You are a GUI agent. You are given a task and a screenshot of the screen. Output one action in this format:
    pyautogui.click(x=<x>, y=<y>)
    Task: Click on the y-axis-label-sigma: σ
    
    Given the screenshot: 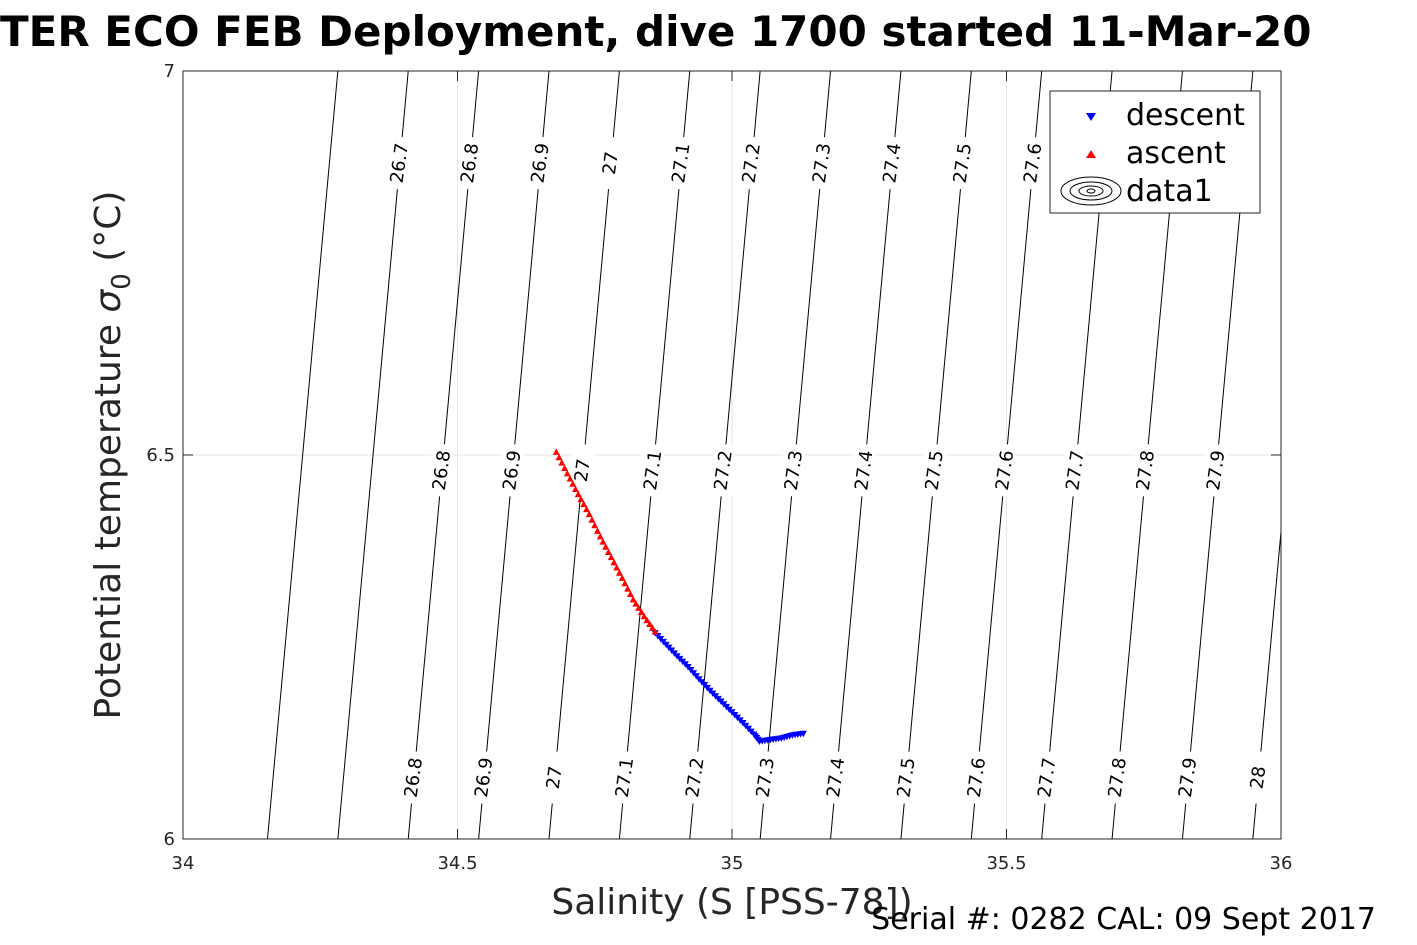 What is the action you would take?
    pyautogui.click(x=108, y=301)
    